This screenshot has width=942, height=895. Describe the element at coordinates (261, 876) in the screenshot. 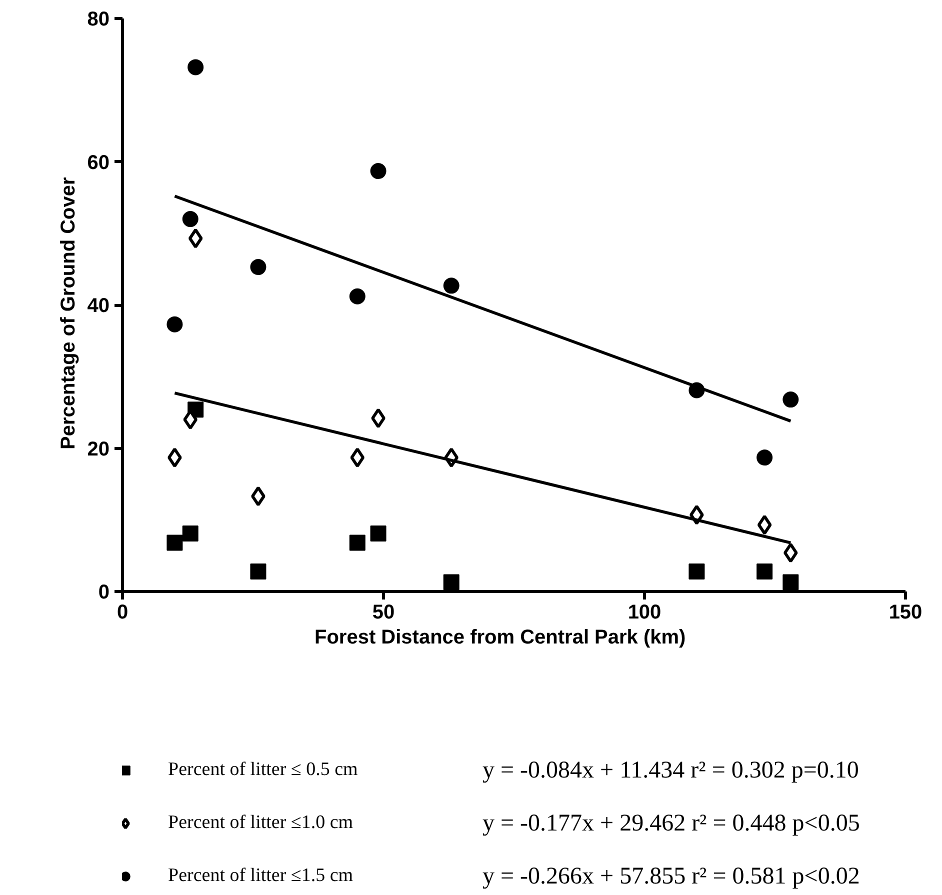

I see `legend-label: Percent of litter ≤1.5 cm` at that location.